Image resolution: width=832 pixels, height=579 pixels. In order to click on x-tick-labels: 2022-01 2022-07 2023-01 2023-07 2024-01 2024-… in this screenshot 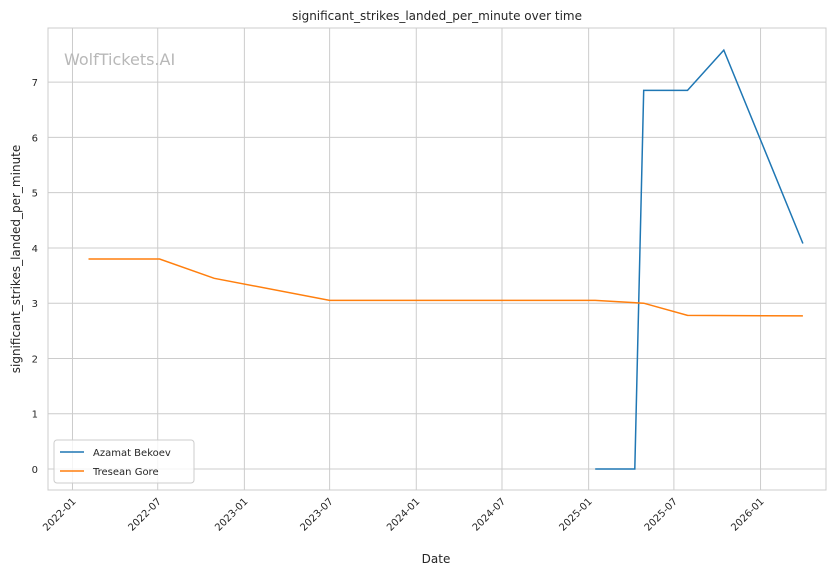, I will do `click(403, 514)`.